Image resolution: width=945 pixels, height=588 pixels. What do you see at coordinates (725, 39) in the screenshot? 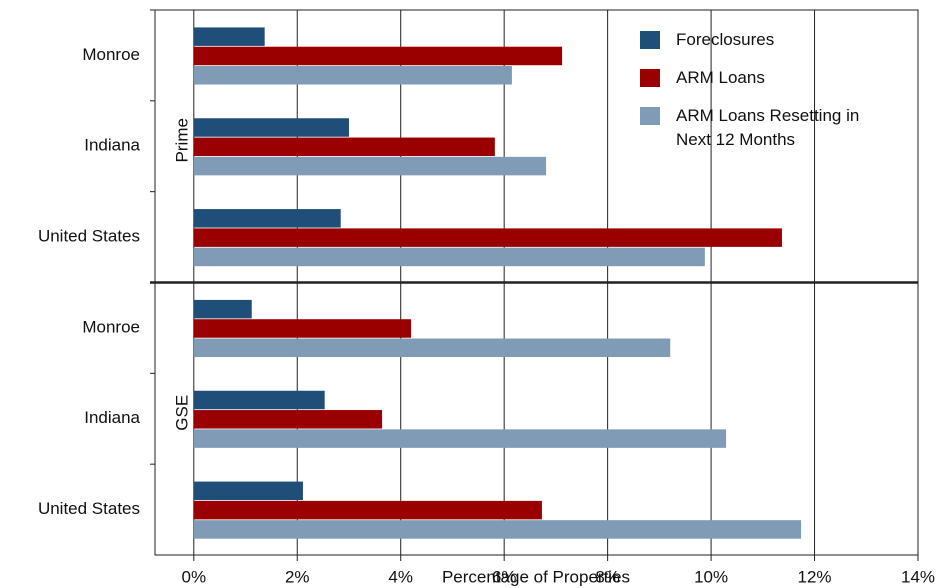
I see `legend-label: Foreclosures` at bounding box center [725, 39].